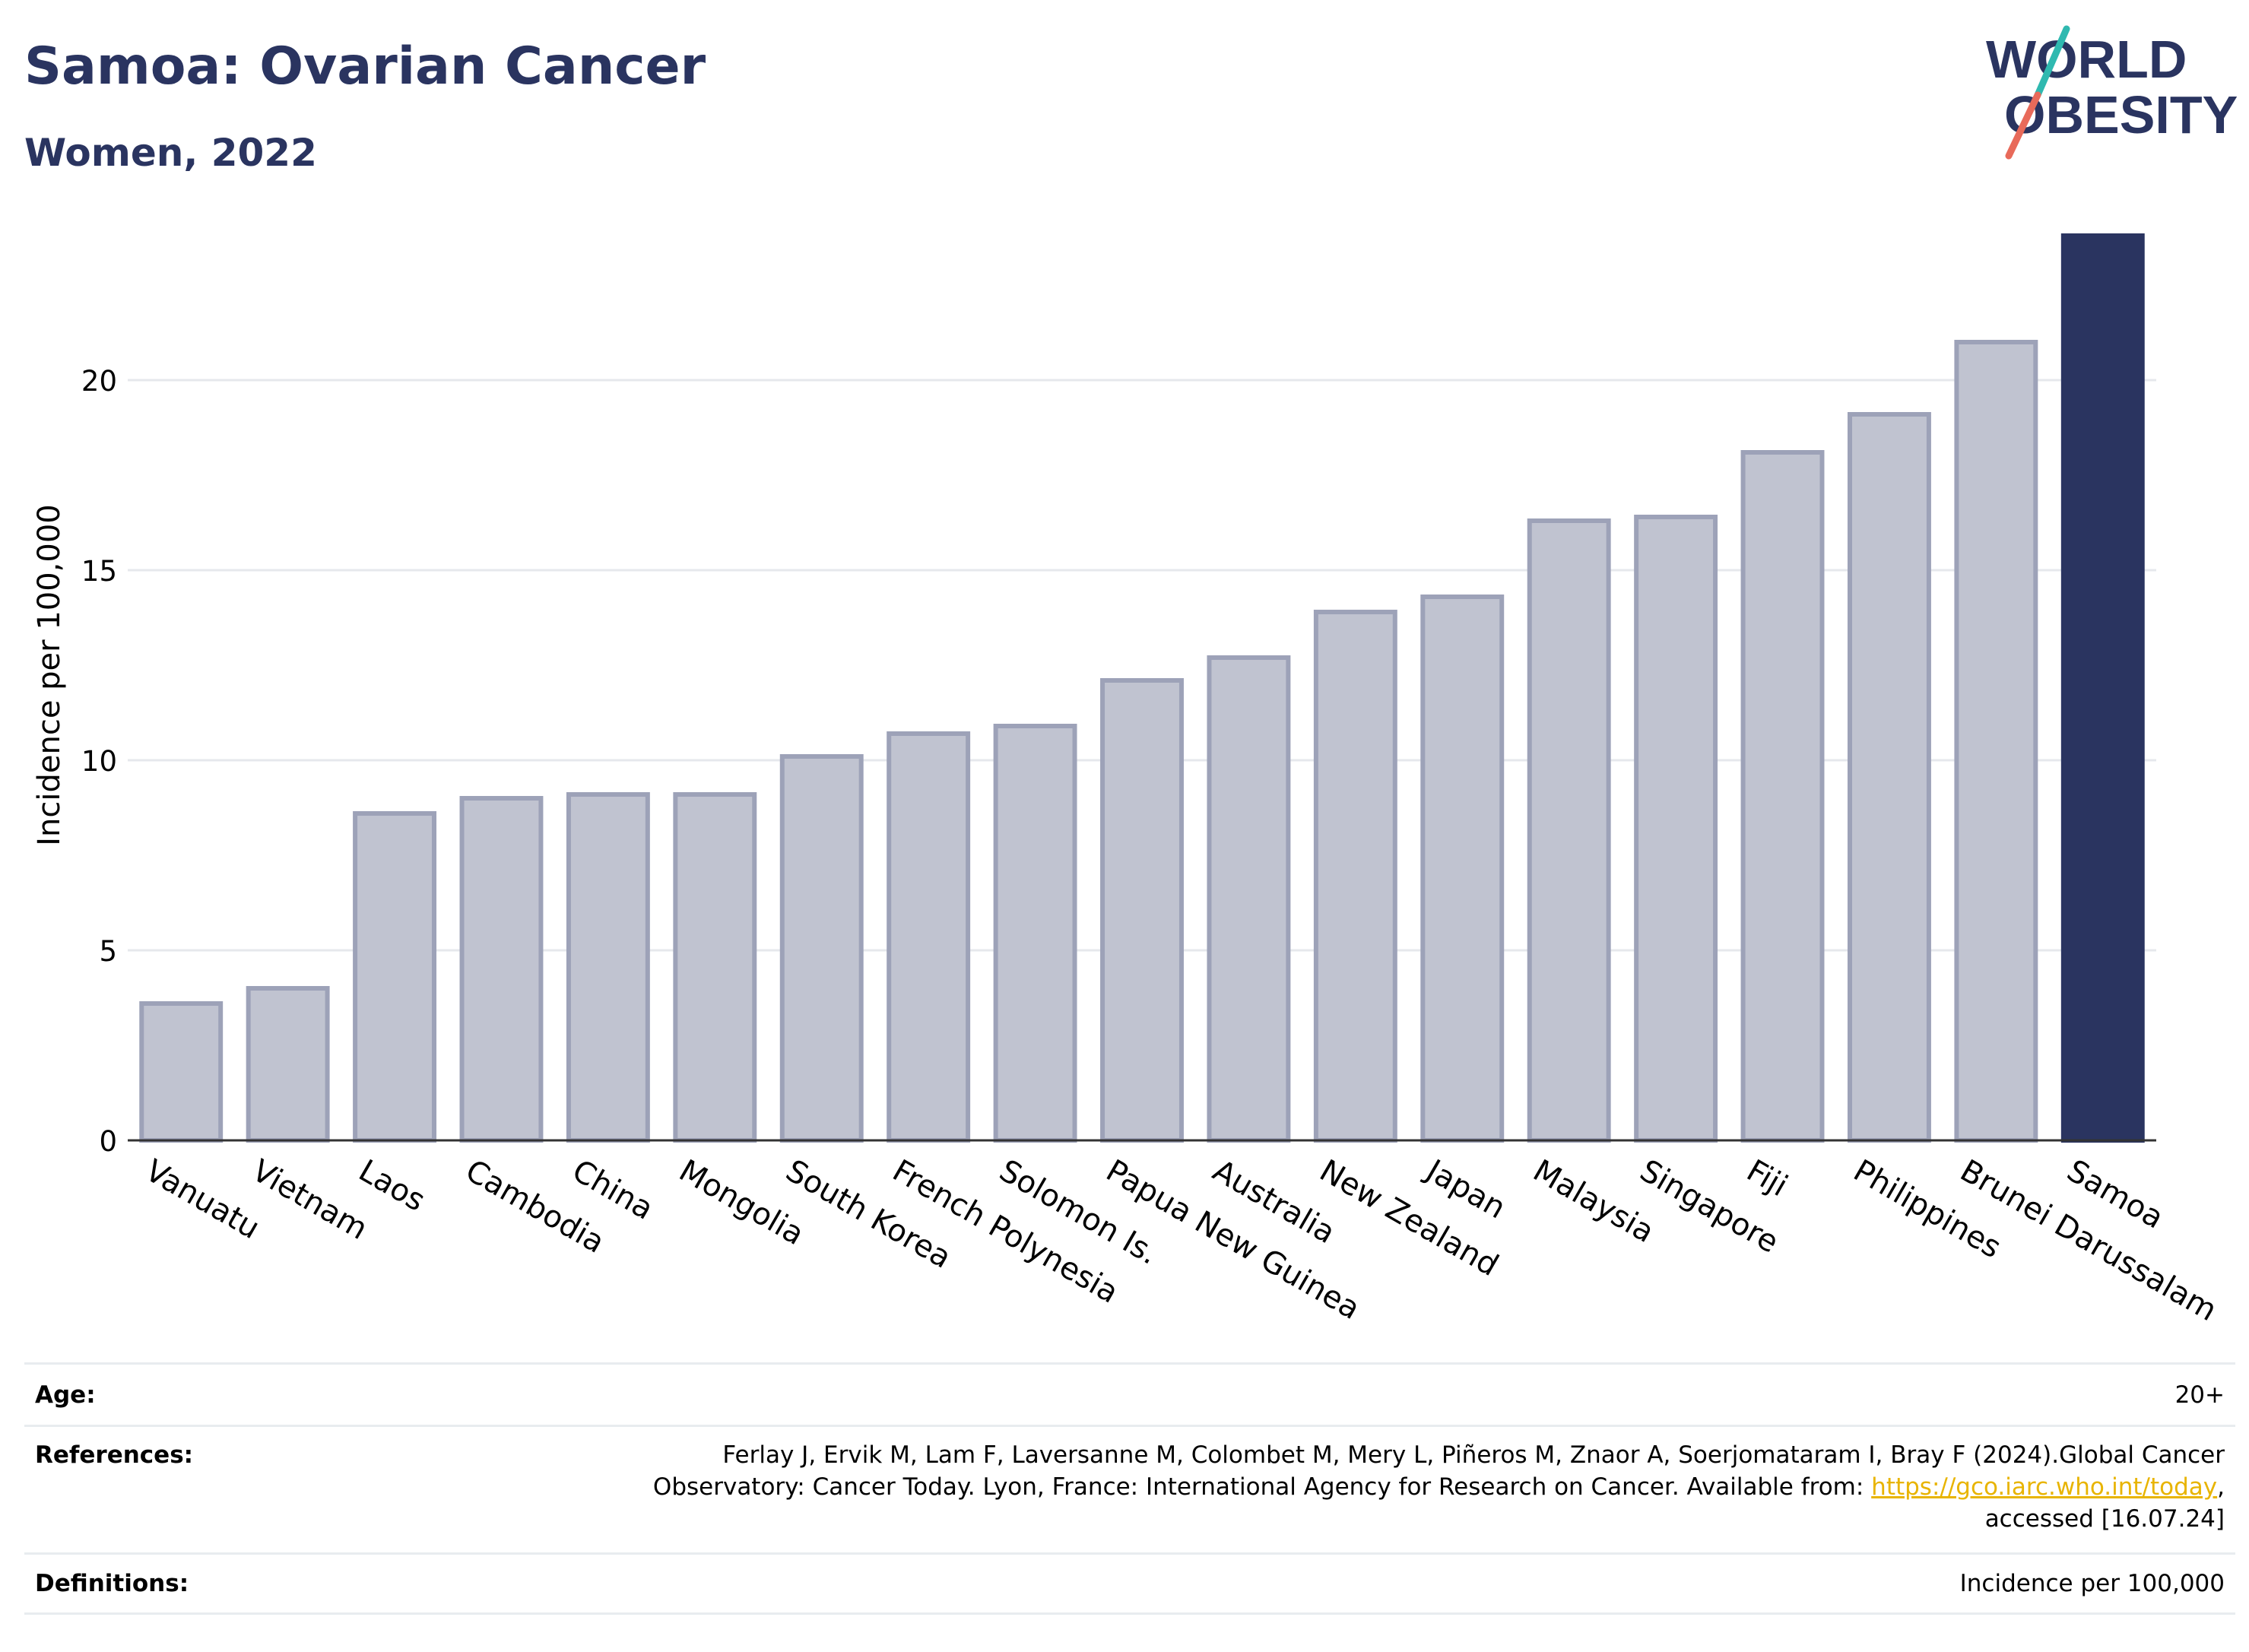  What do you see at coordinates (365, 66) in the screenshot?
I see `chart-title: Samoa: Ovarian Cancer` at bounding box center [365, 66].